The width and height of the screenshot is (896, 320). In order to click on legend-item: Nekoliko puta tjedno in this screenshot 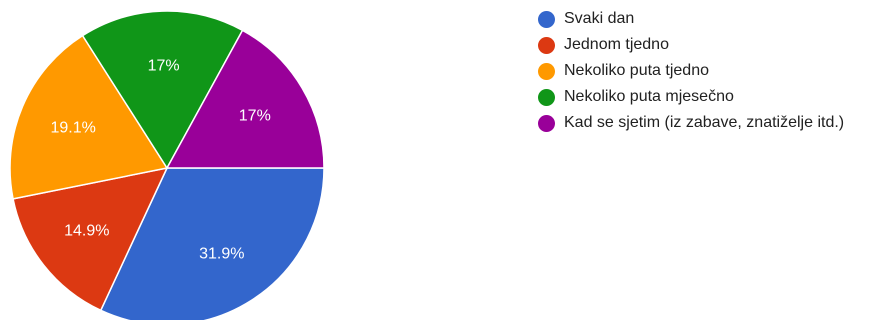, I will do `click(714, 74)`.